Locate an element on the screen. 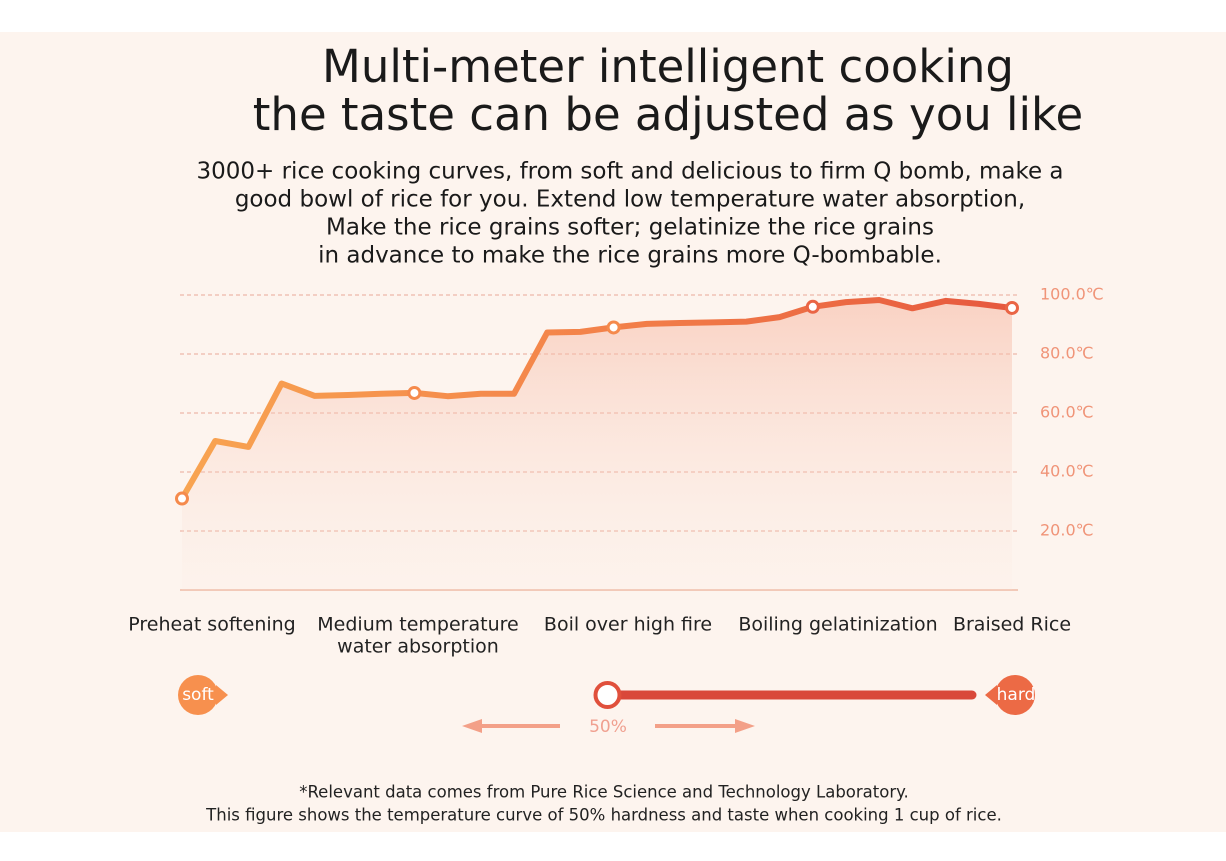 This screenshot has height=861, width=1226. soft-badge-tip is located at coordinates (222, 695).